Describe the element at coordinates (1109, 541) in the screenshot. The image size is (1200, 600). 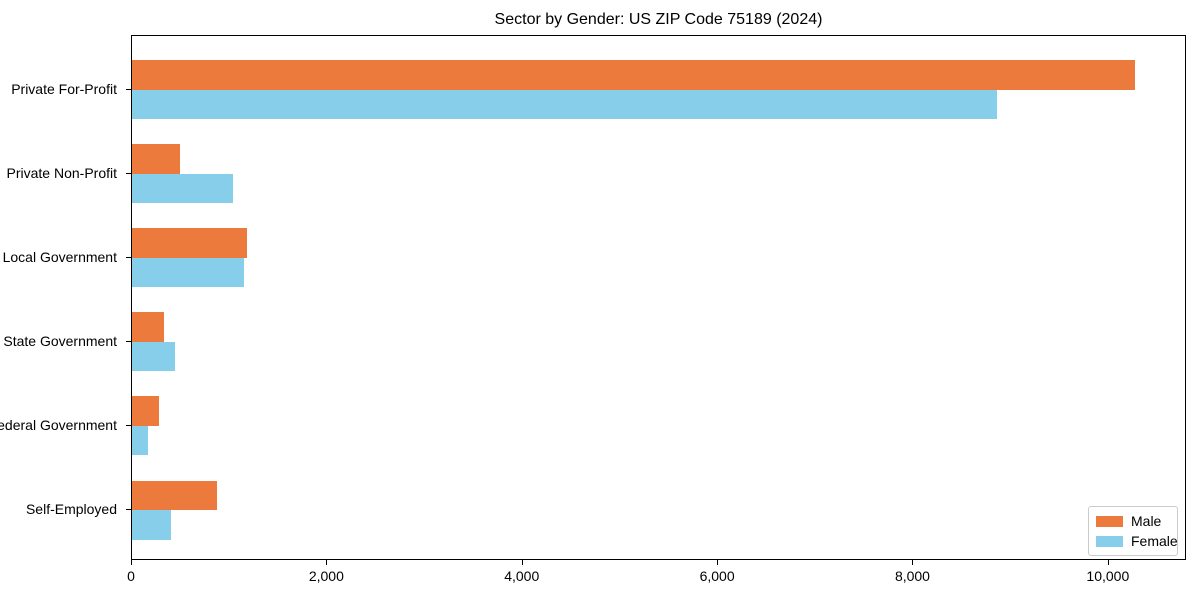
I see `legend-swatch-female` at that location.